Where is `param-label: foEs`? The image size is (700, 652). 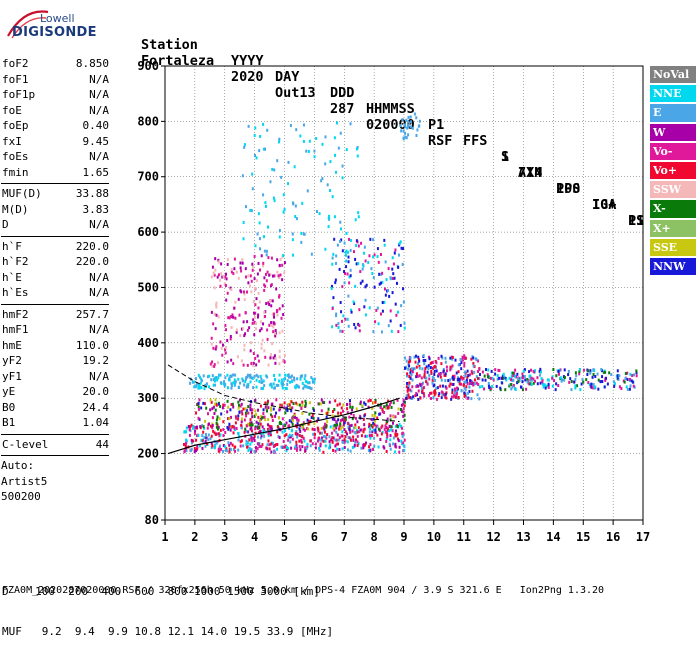
param-label: foEs is located at coordinates (15, 156).